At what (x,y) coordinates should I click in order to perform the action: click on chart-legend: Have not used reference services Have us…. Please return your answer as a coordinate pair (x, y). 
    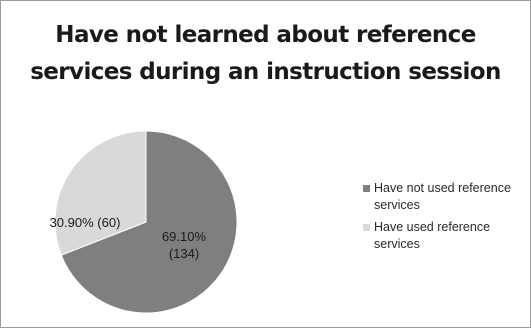
    Looking at the image, I should click on (445, 219).